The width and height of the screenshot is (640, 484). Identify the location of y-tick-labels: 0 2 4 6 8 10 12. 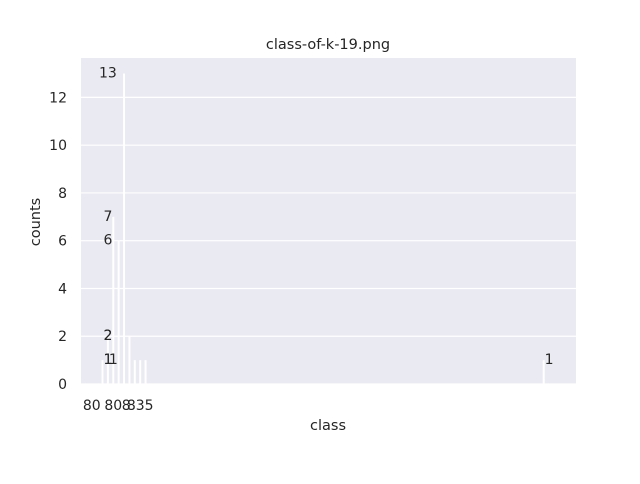
(58, 241).